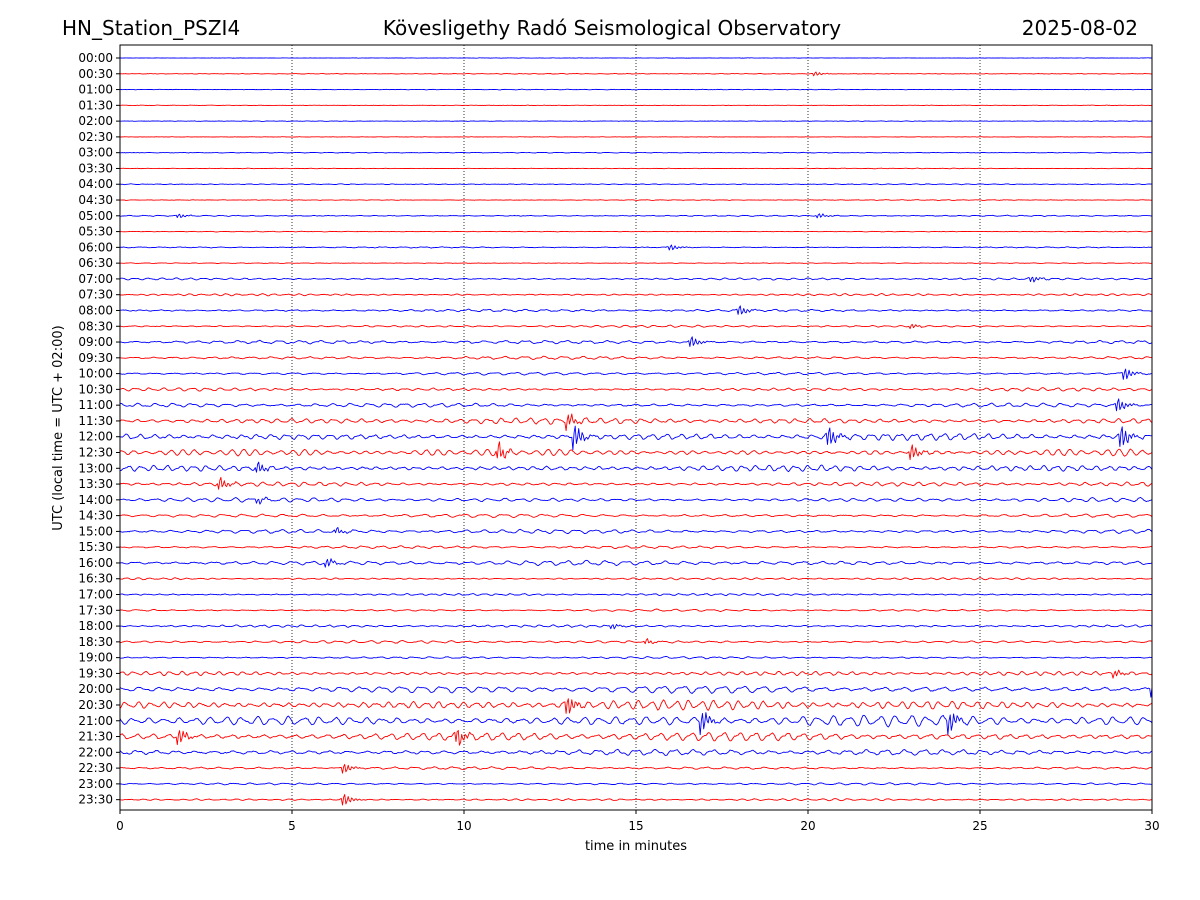 Image resolution: width=1200 pixels, height=900 pixels. I want to click on y-tick-label: 04:00, so click(95, 184).